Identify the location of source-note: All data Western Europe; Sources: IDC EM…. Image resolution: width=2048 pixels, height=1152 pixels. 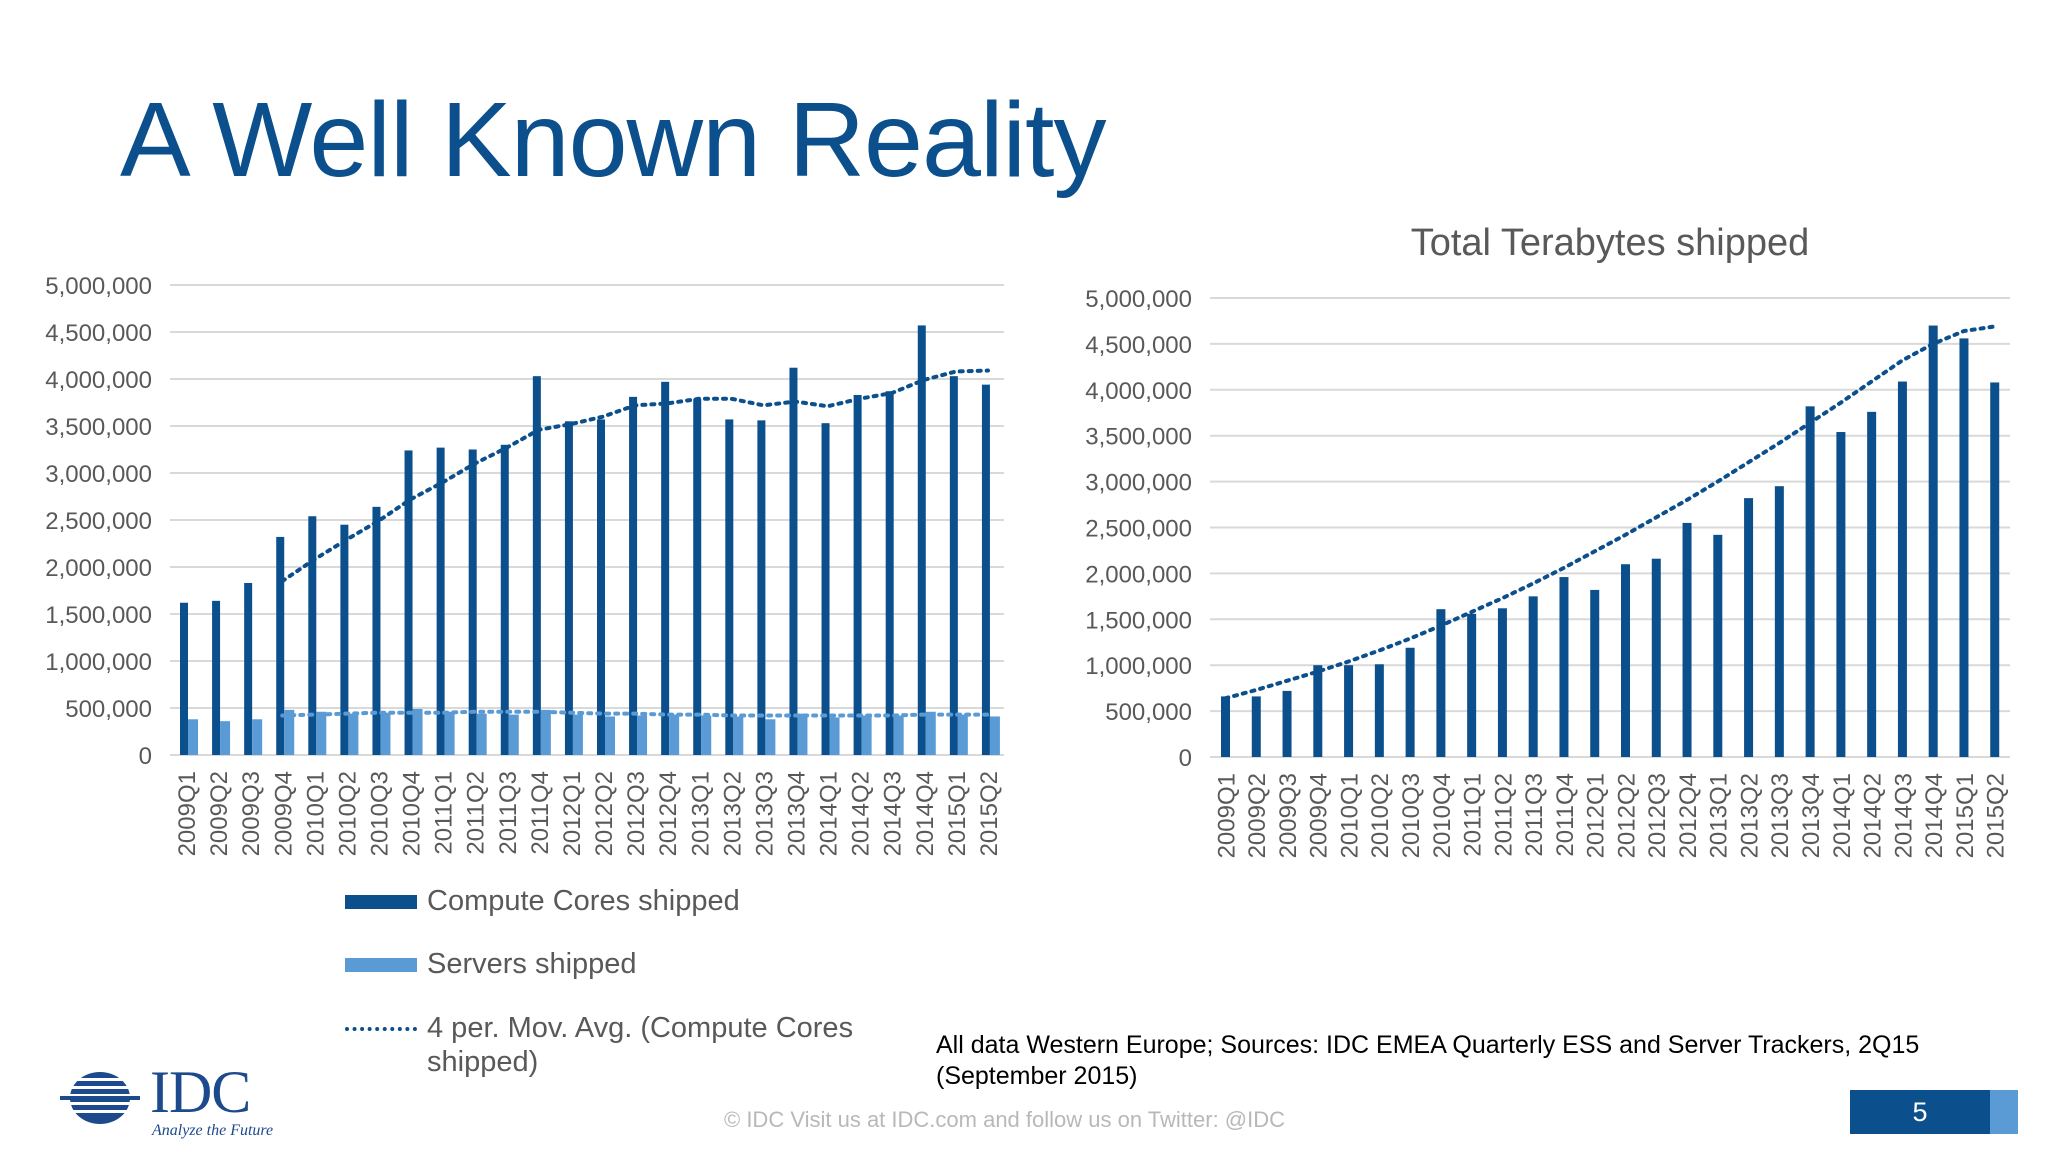
(1428, 1060).